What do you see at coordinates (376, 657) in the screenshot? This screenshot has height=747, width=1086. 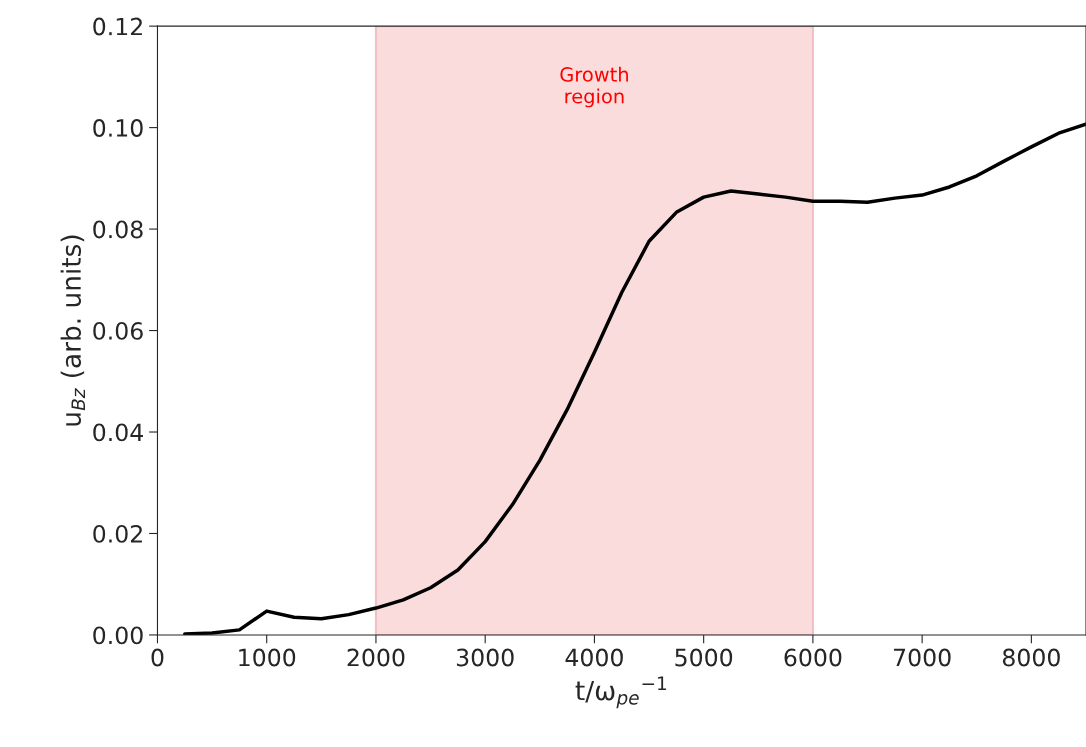 I see `x-tick-label: 2000` at bounding box center [376, 657].